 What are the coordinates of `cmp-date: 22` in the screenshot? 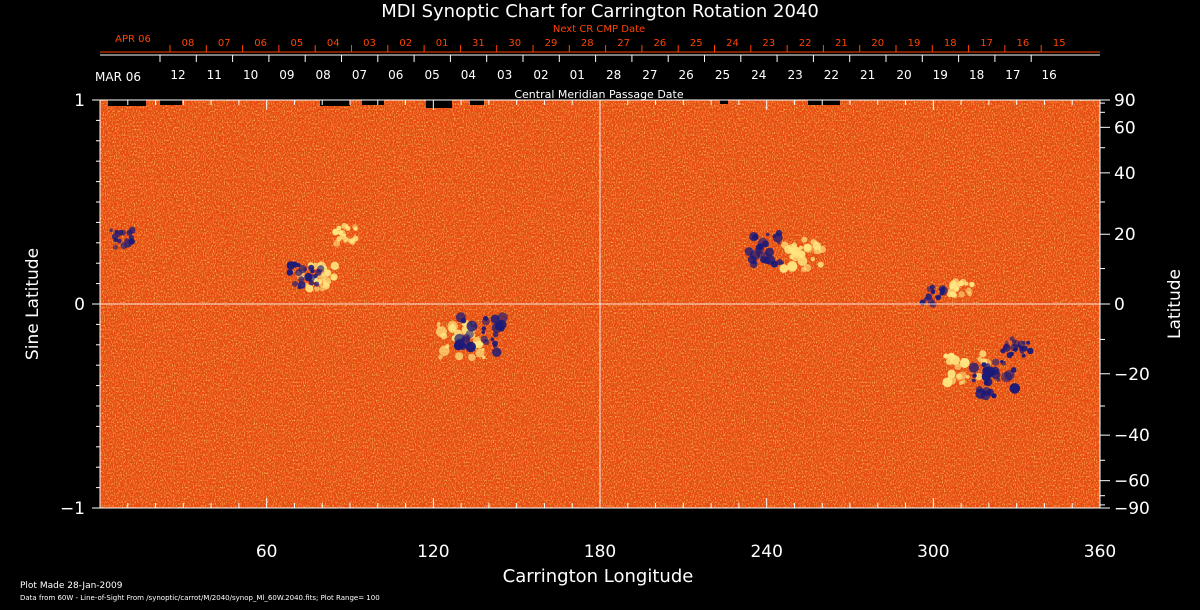 It's located at (831, 75).